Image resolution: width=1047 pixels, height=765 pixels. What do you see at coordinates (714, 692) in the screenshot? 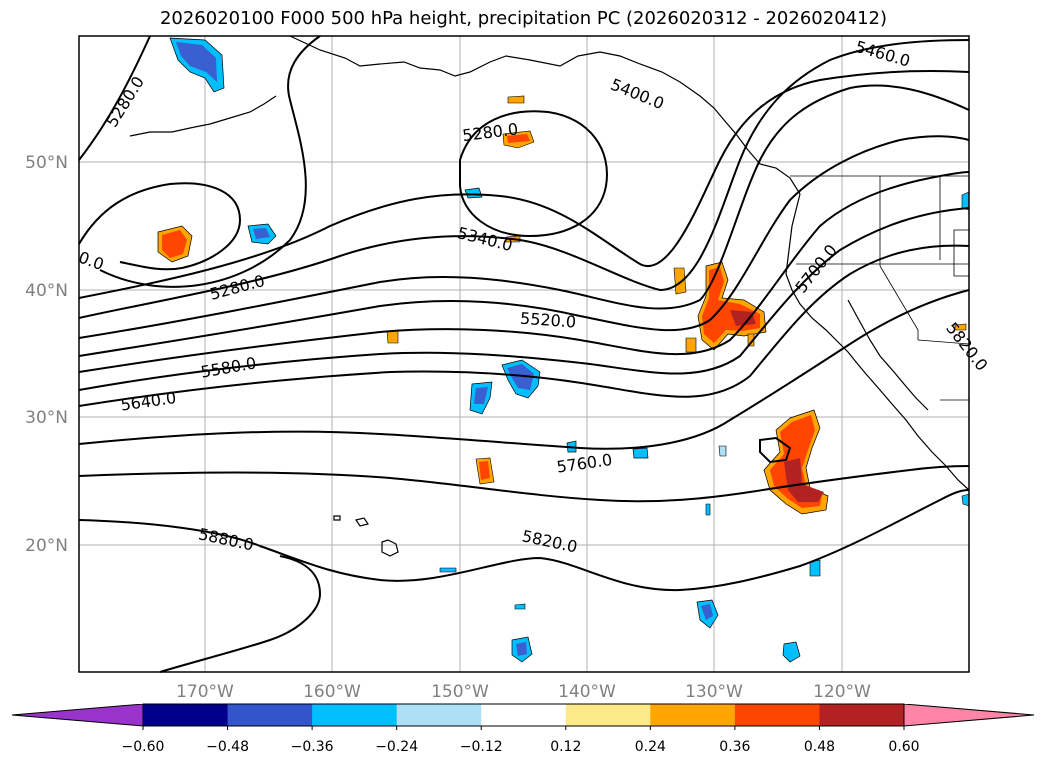
I see `lon-label-130w: 130°W` at bounding box center [714, 692].